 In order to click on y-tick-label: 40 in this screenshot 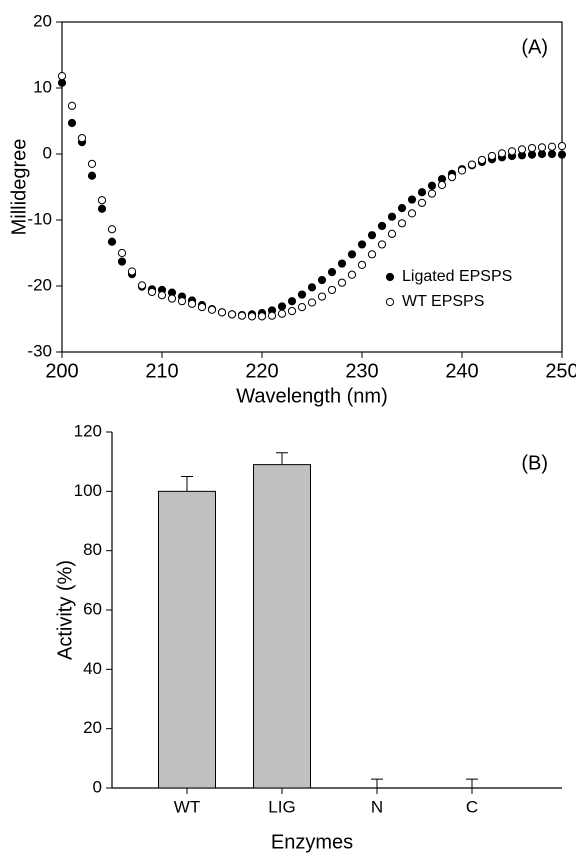, I will do `click(92, 668)`.